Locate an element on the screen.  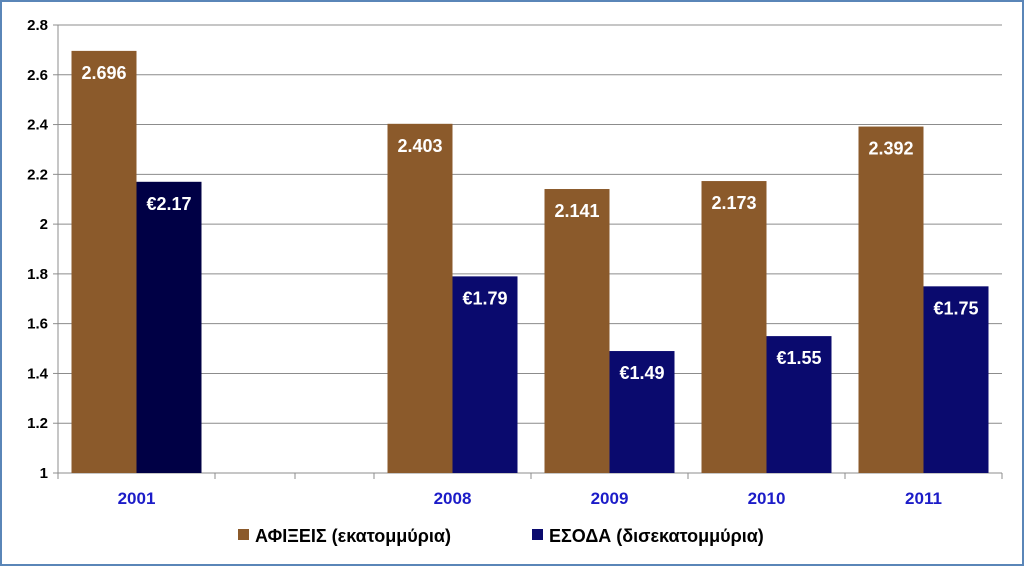
legend-label: ΑΦΙΞΕΙΣ (εκατομμύρια) is located at coordinates (353, 536).